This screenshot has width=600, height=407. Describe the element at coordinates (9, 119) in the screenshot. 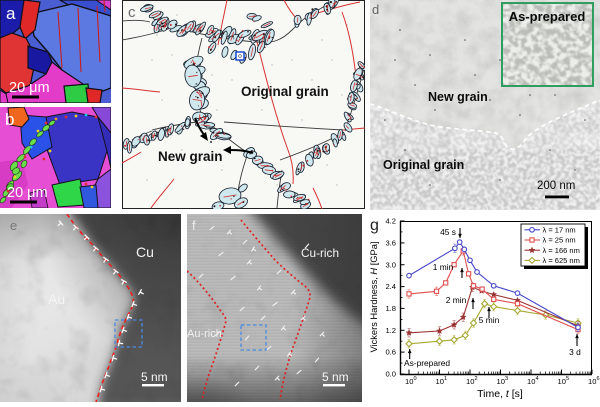

I see `svg-text: b` at that location.